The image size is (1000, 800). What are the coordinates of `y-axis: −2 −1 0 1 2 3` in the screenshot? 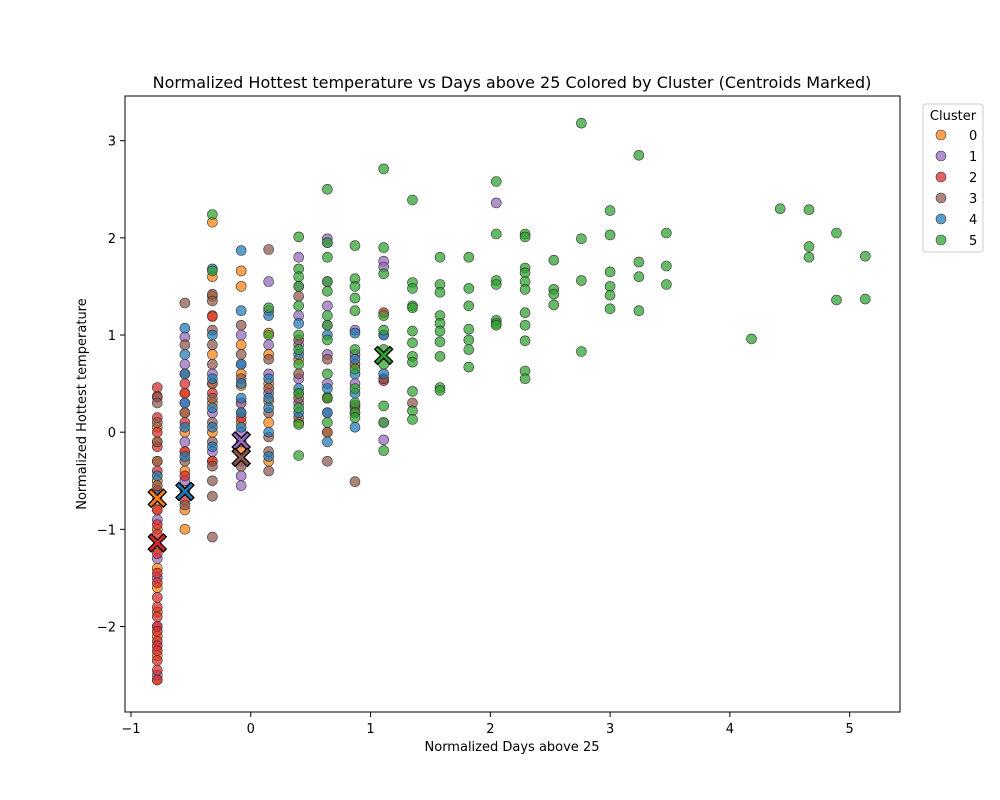 It's located at (111, 385).